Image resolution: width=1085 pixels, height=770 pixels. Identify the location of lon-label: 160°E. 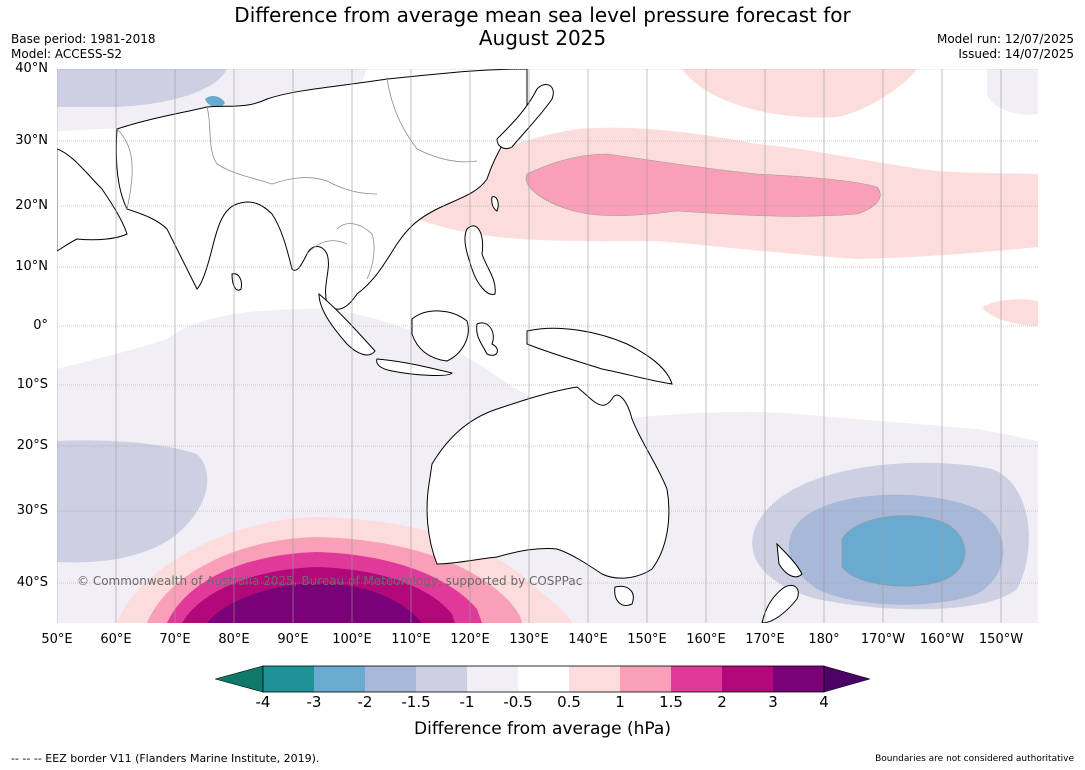
(706, 639).